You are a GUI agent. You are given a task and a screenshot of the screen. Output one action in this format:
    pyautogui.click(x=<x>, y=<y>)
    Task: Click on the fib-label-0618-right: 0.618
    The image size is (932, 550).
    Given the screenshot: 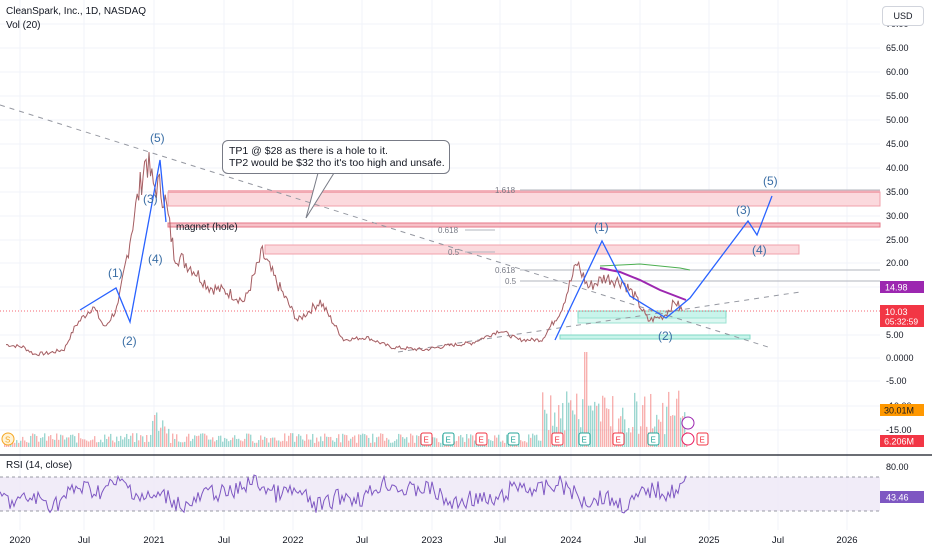 What is the action you would take?
    pyautogui.click(x=505, y=270)
    